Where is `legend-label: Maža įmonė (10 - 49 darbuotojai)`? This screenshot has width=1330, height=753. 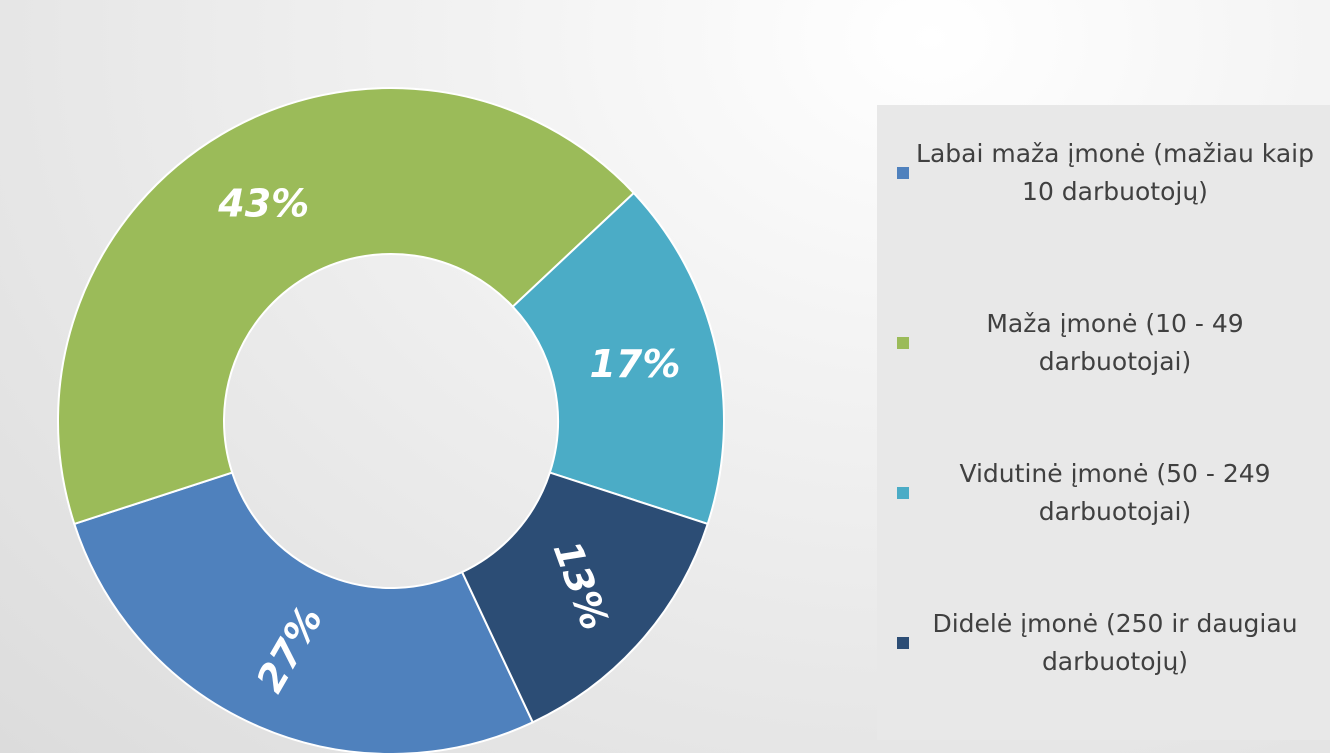
legend-label: Maža įmonė (10 - 49 darbuotojai) is located at coordinates (1115, 342).